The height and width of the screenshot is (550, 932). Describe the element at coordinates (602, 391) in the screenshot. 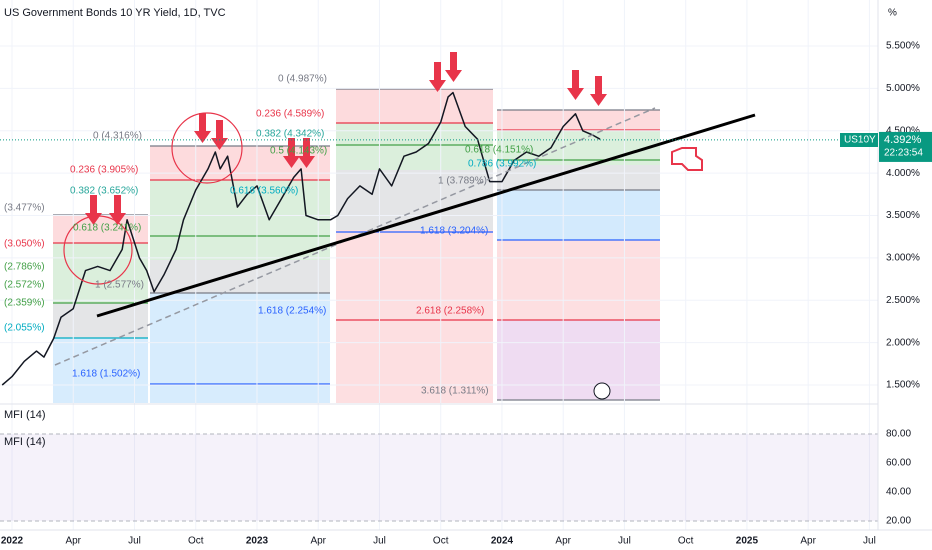

I see `event-icon` at that location.